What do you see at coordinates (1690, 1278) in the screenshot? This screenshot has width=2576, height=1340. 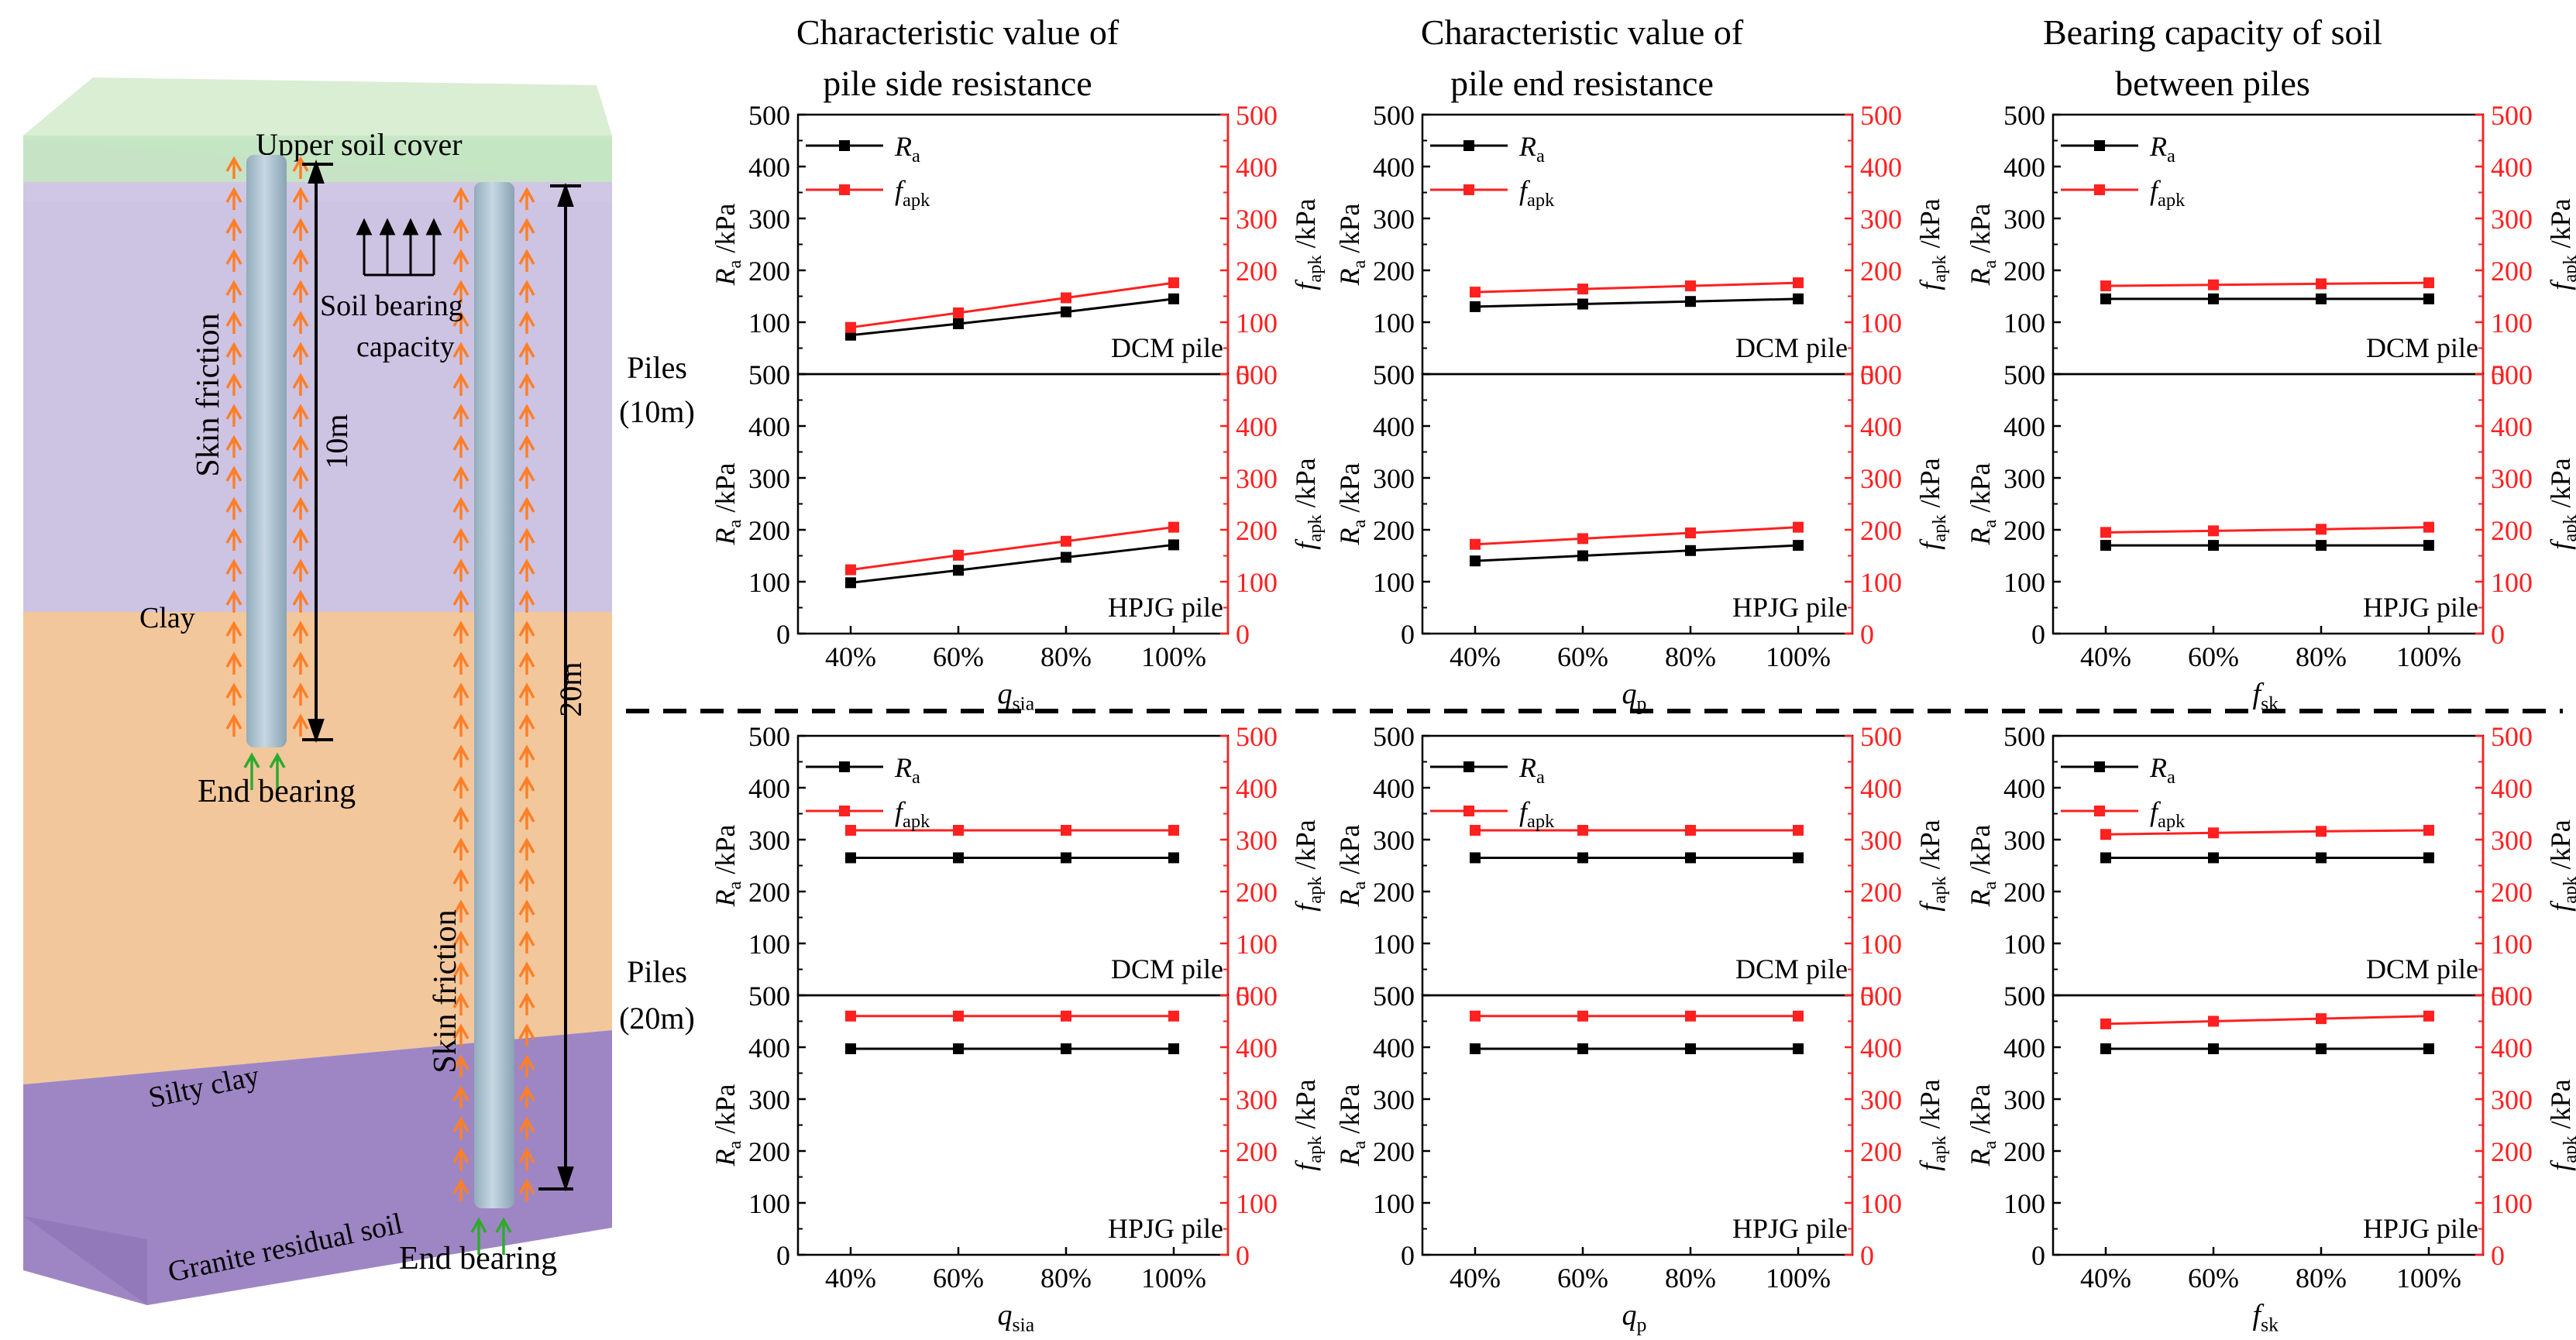 I see `x-tick-label: 80%` at bounding box center [1690, 1278].